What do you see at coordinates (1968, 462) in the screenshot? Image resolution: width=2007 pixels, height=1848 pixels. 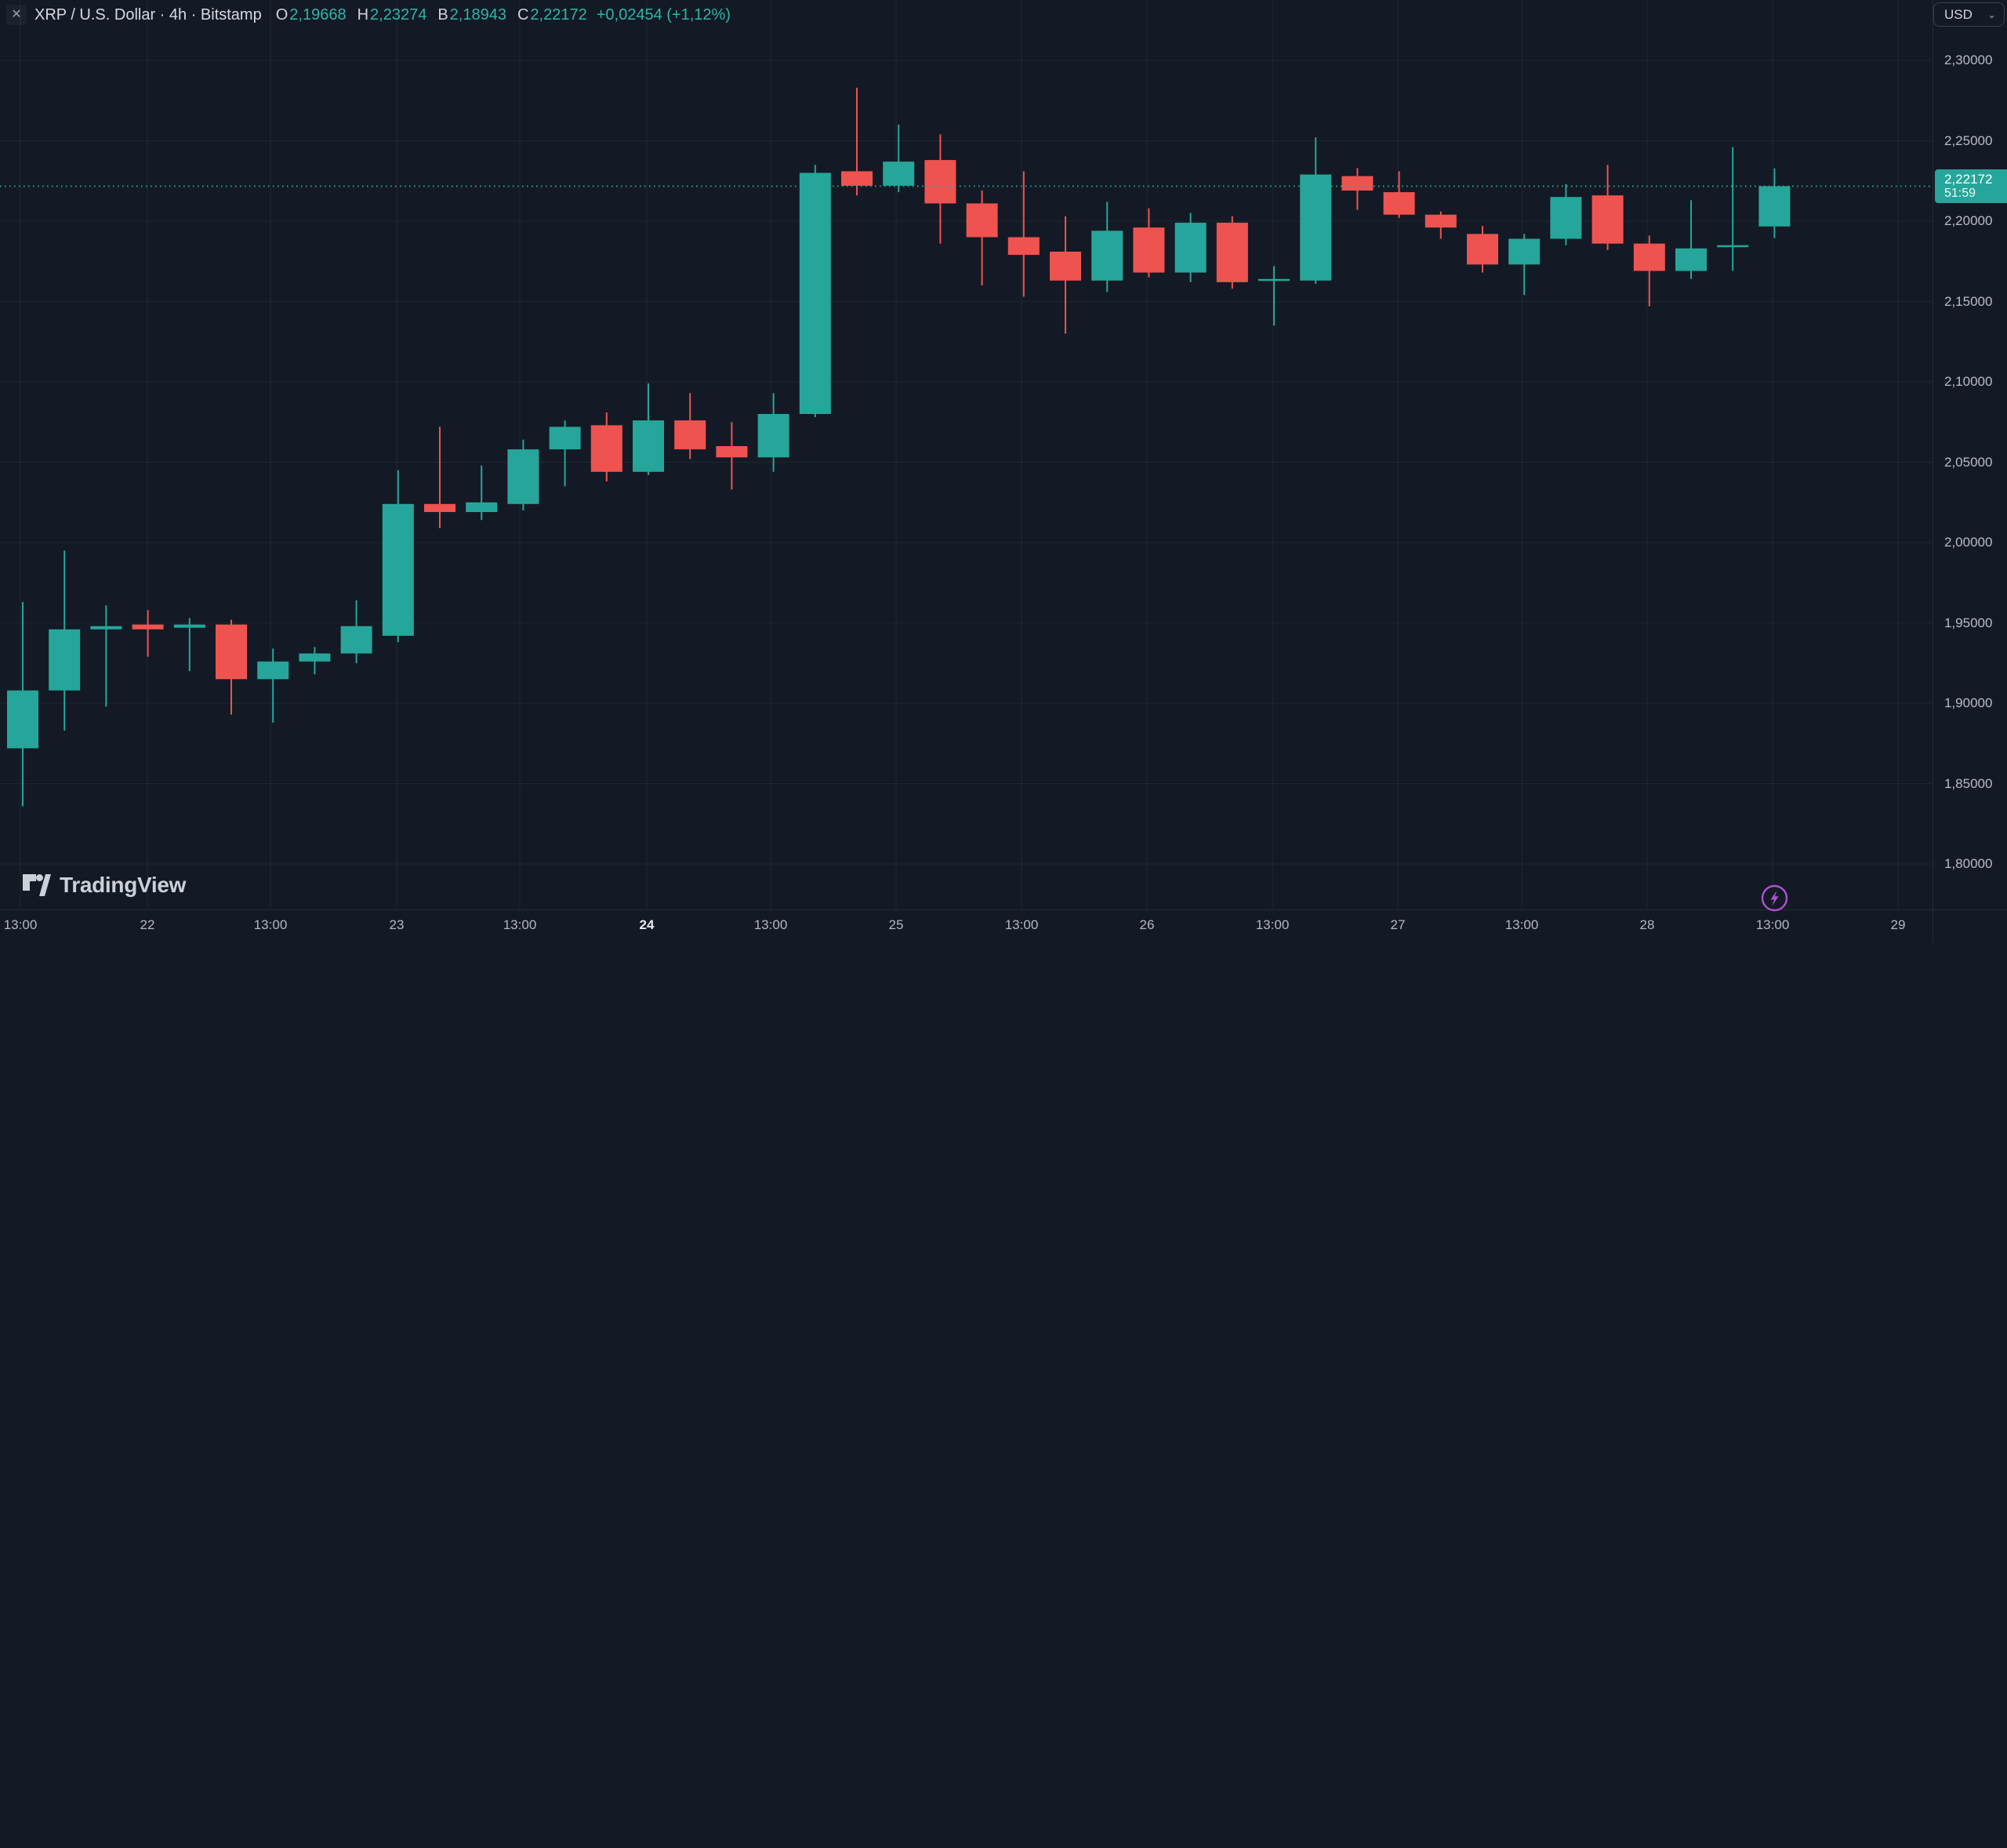 I see `price-tick-label: 2,05000` at bounding box center [1968, 462].